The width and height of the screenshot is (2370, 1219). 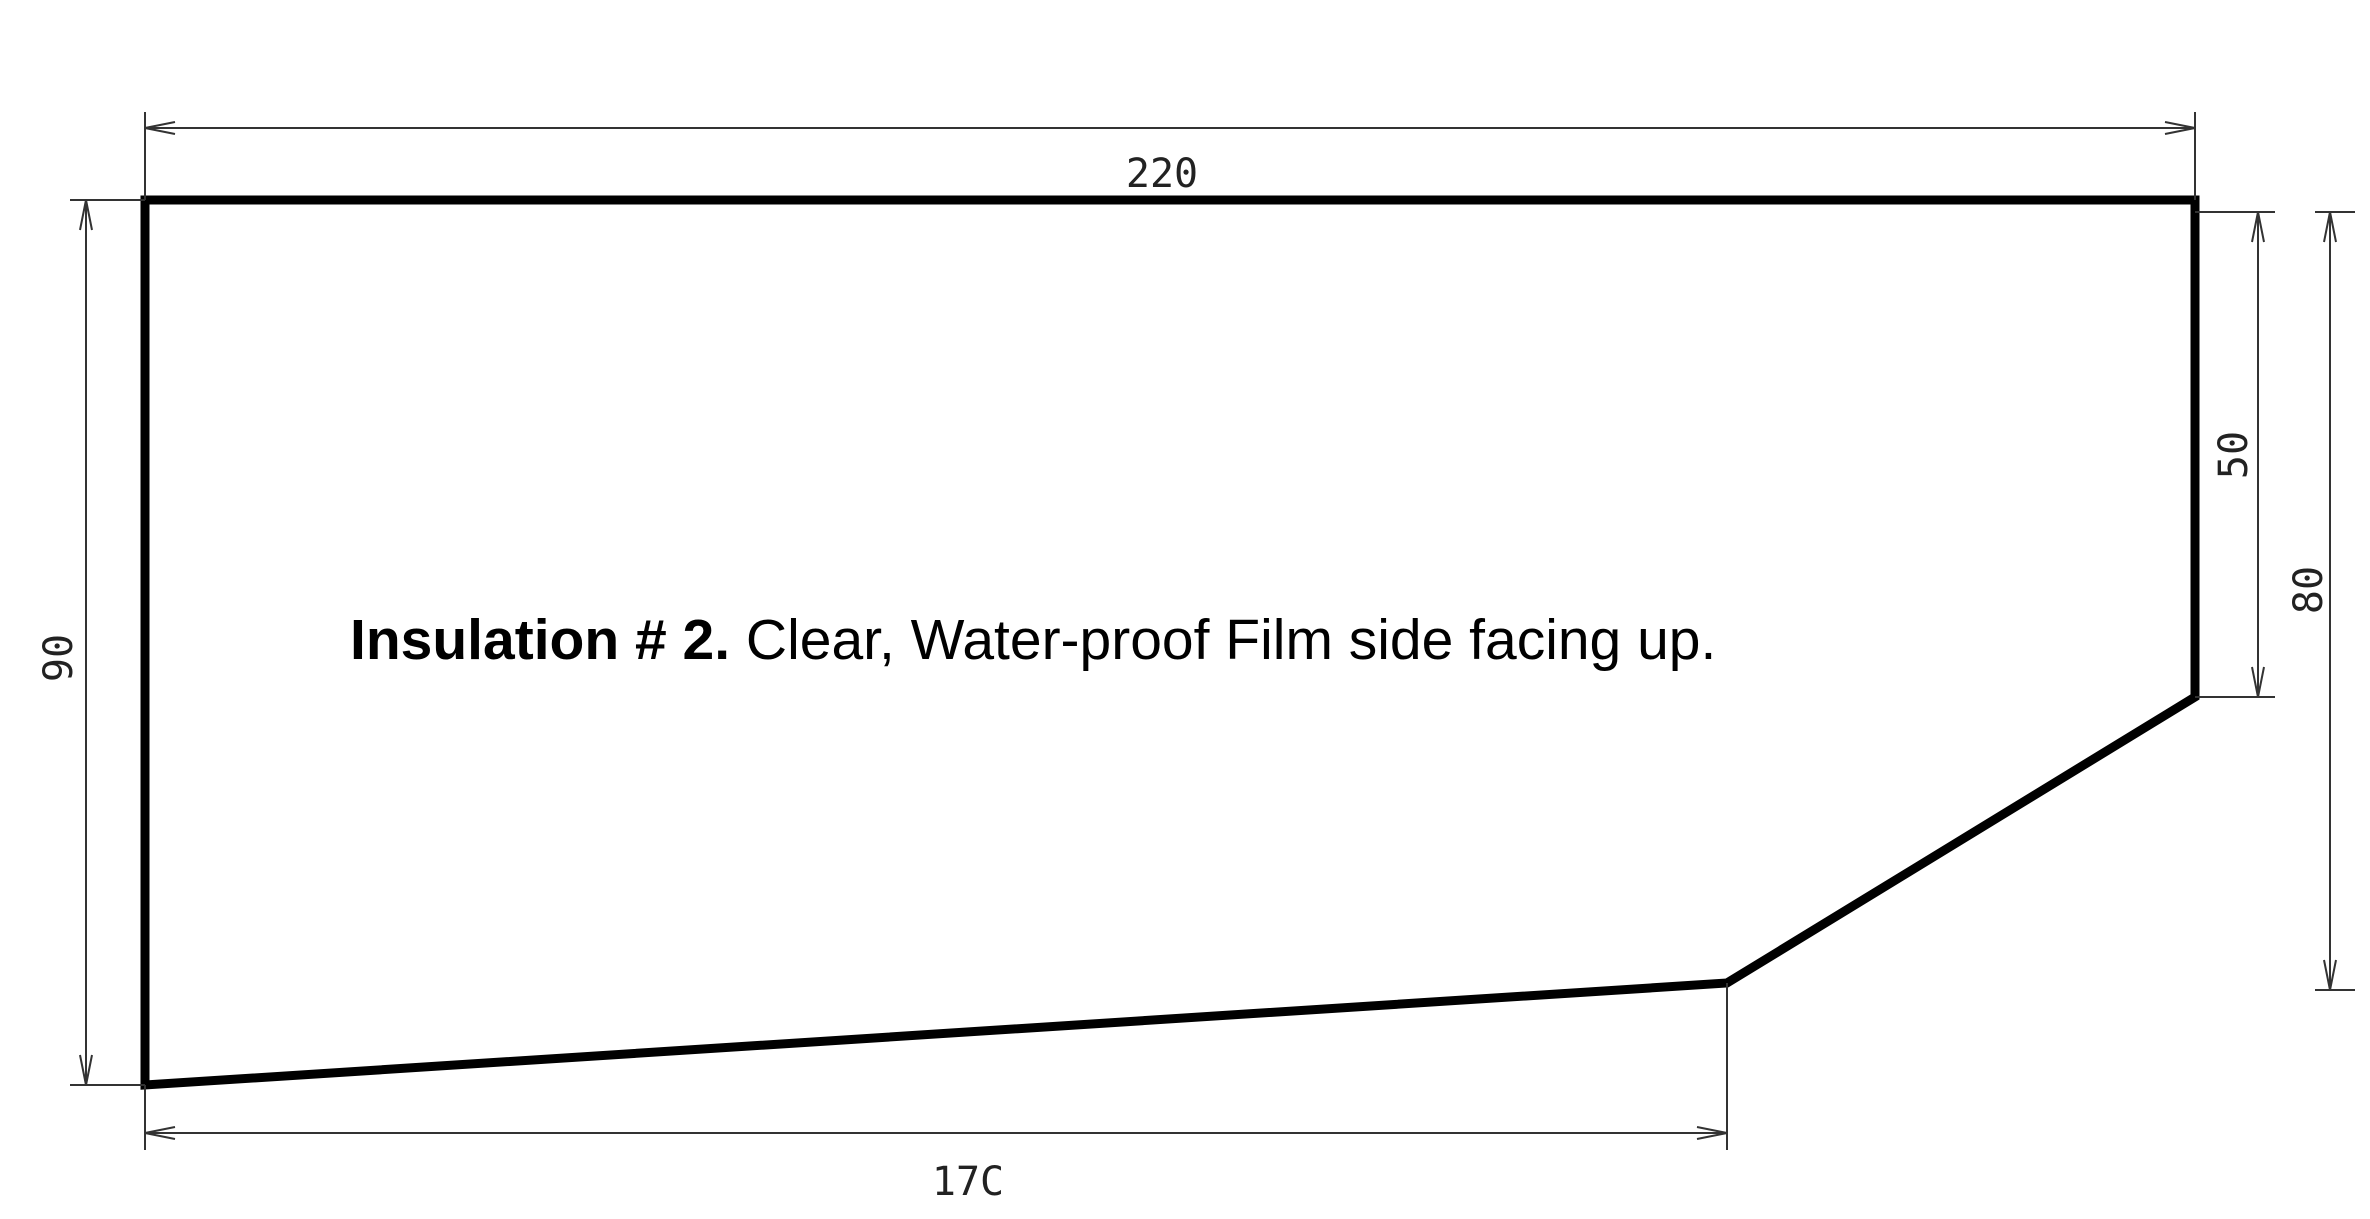 I want to click on bottom-dimension-label: 17C, so click(x=968, y=1182).